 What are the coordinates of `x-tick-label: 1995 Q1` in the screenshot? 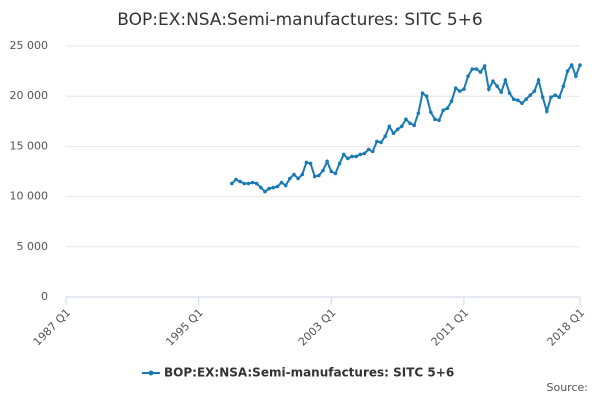 It's located at (184, 327).